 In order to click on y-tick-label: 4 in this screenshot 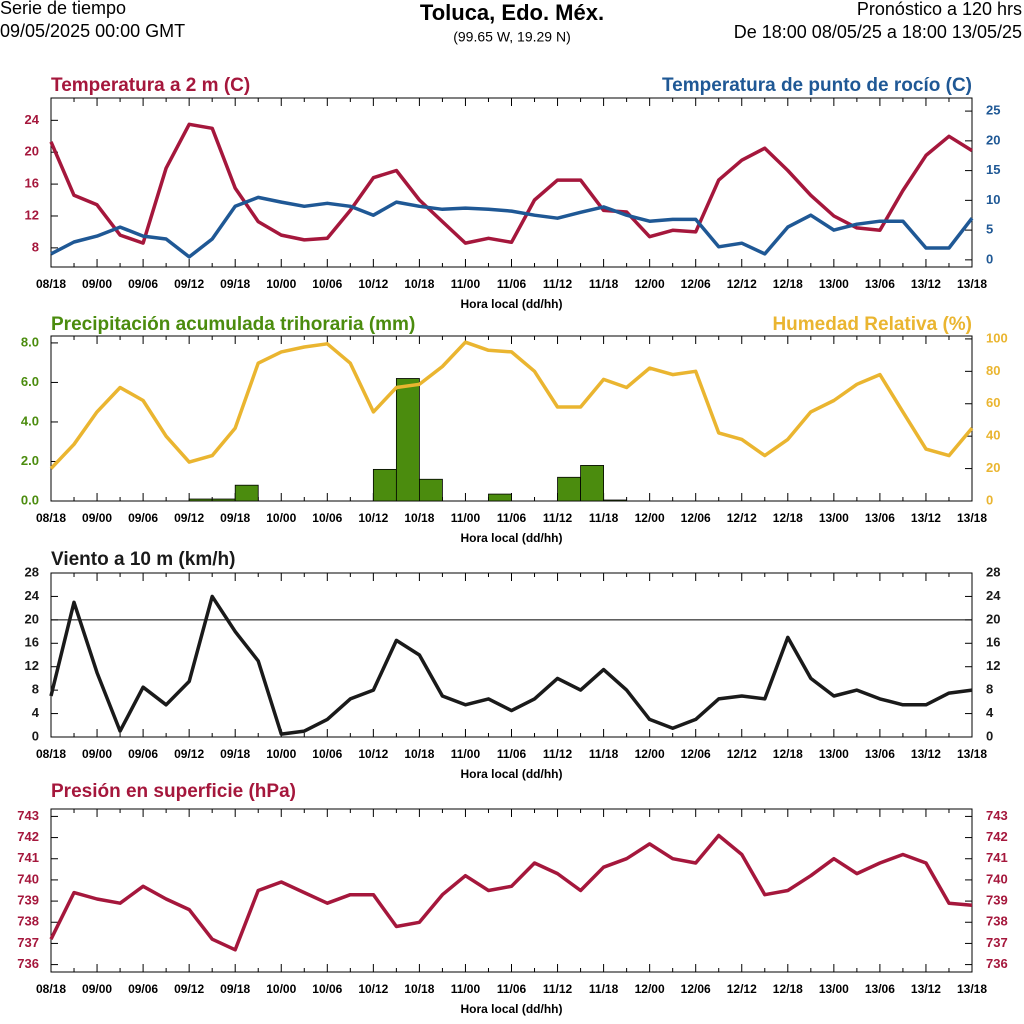, I will do `click(36, 712)`.